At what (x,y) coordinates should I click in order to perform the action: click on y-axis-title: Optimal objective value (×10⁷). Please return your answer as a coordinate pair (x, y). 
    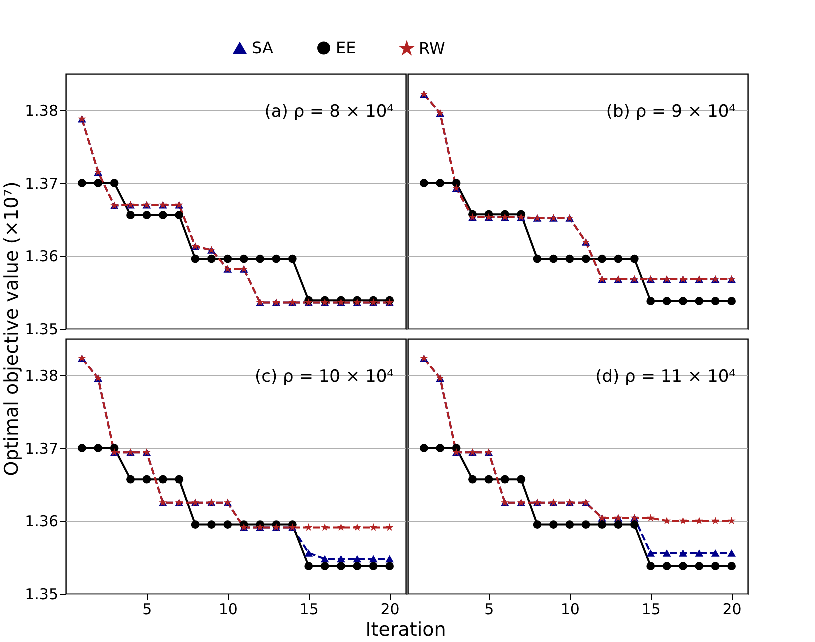
    Looking at the image, I should click on (12, 329).